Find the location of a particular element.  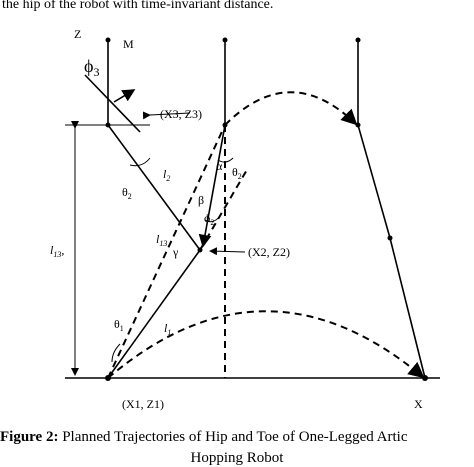

body-orientation is located at coordinates (112, 103).